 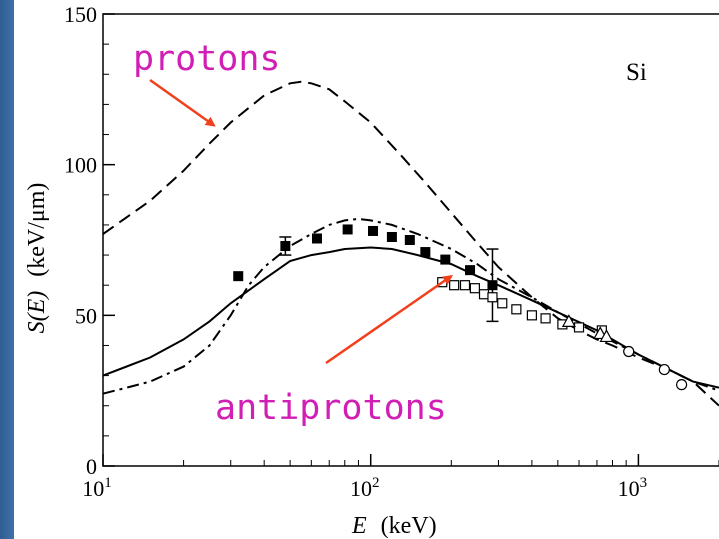 I want to click on protons-arrow, so click(x=182, y=102).